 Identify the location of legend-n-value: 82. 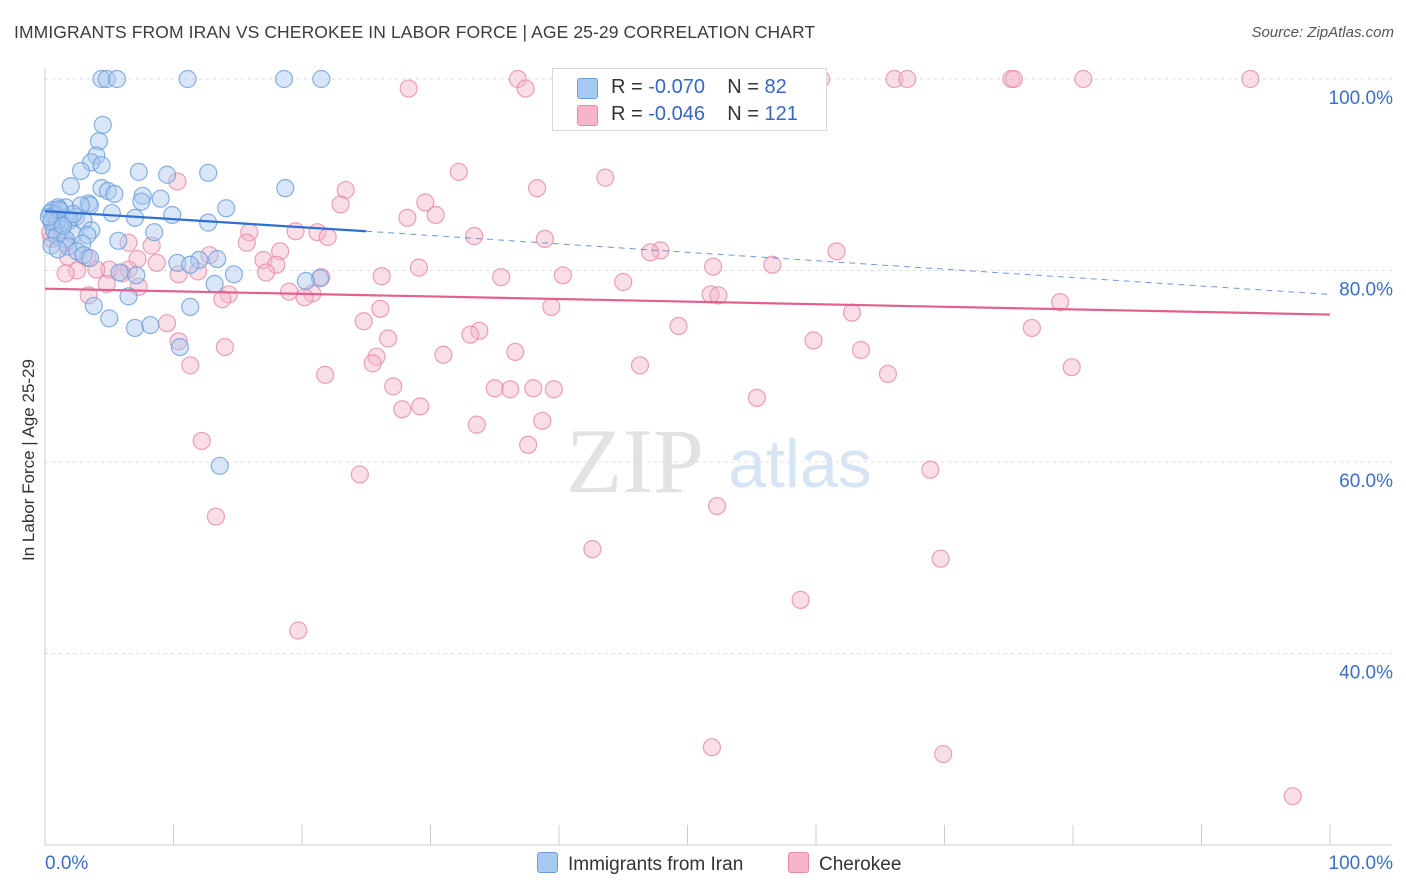
(775, 87).